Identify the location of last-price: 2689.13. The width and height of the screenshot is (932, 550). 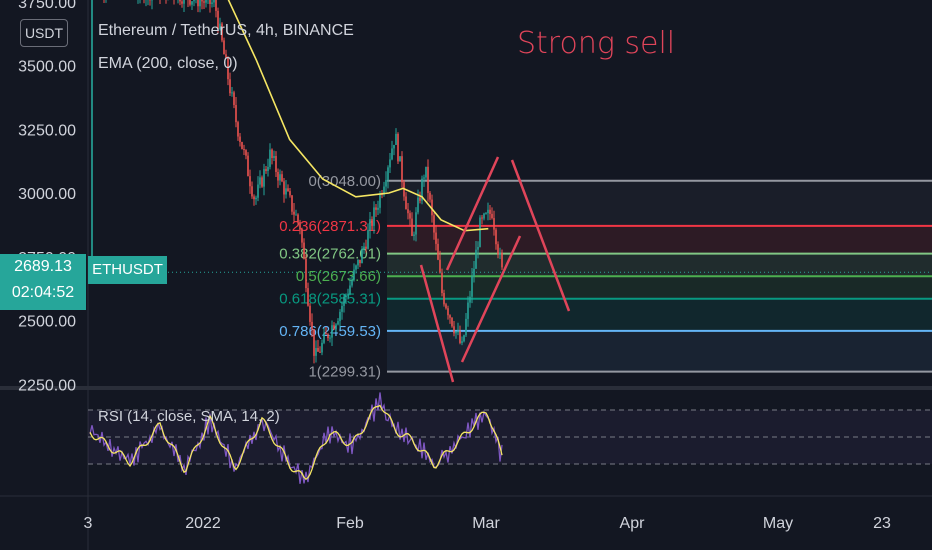
(43, 266).